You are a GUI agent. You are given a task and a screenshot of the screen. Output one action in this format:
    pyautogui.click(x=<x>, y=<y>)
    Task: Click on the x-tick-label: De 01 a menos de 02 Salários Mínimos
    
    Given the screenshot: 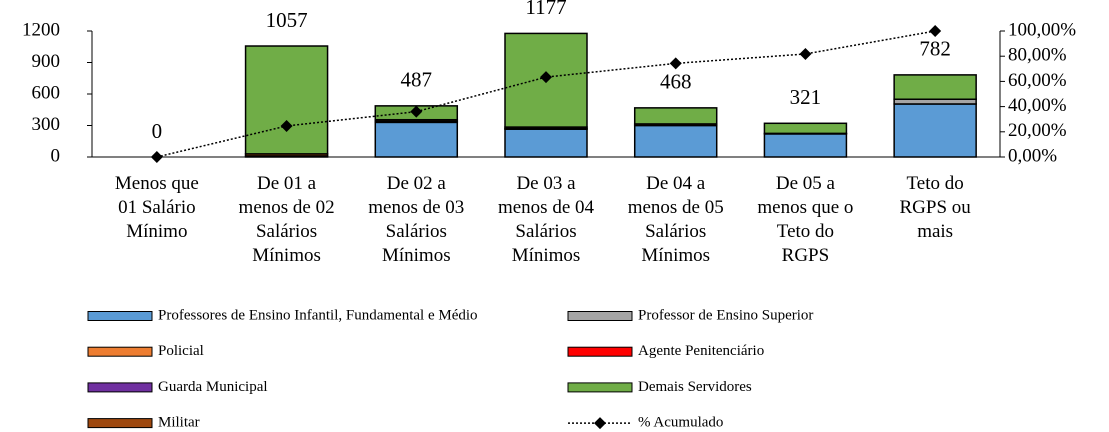 What is the action you would take?
    pyautogui.click(x=287, y=219)
    